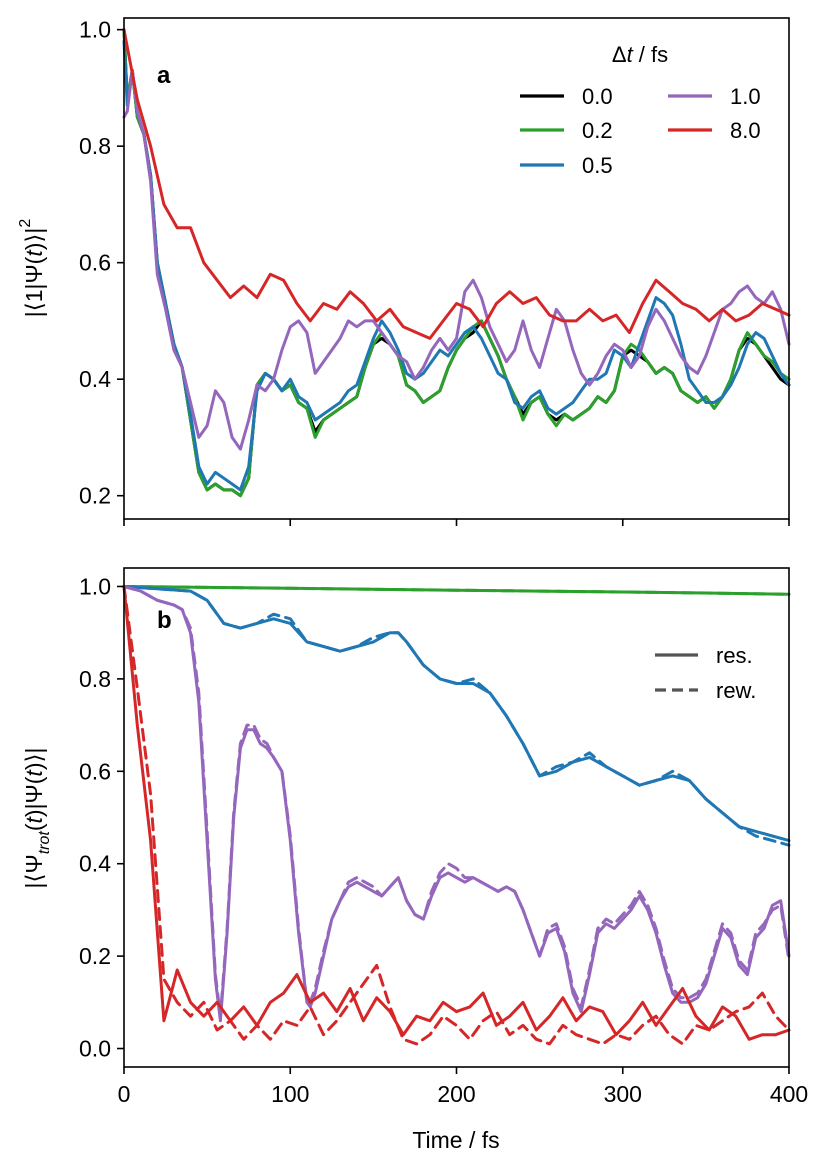 Image resolution: width=830 pixels, height=1172 pixels. Describe the element at coordinates (789, 1094) in the screenshot. I see `xtick-label-b-4: 400` at that location.